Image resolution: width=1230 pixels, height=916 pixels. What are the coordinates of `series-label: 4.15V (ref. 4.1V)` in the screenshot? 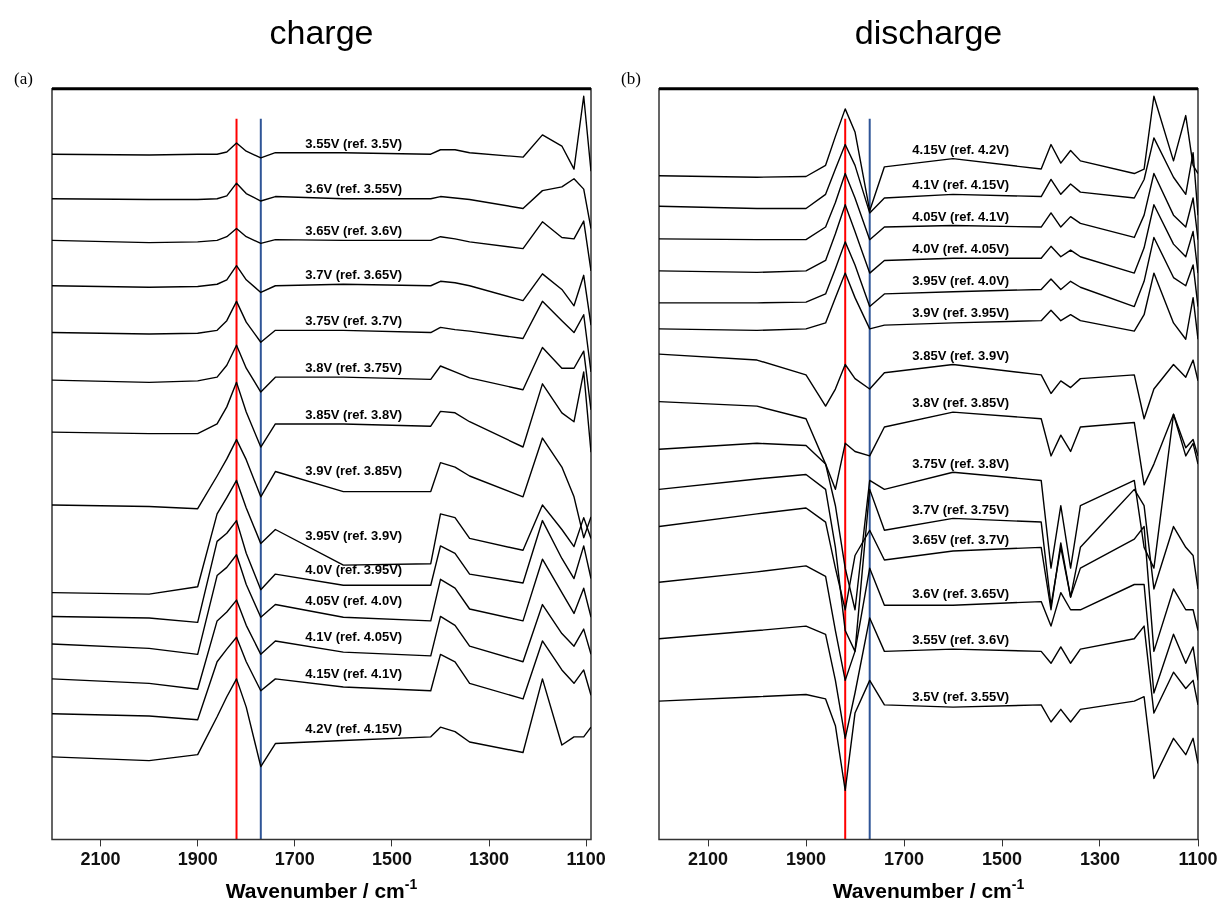 It's located at (354, 673).